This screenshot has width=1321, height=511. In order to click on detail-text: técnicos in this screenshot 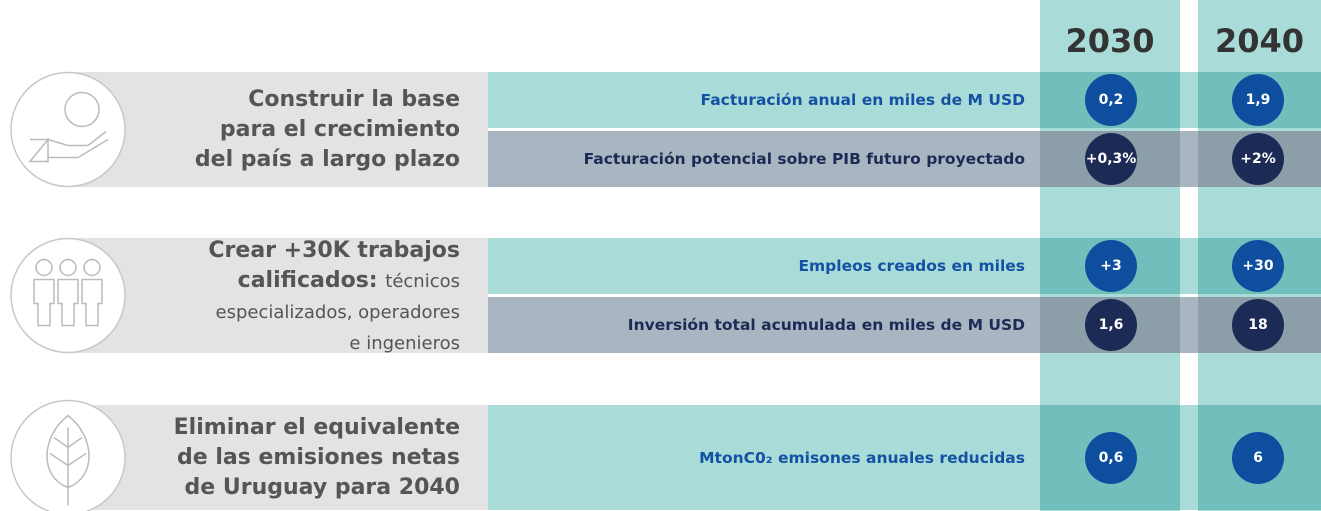, I will do `click(422, 281)`.